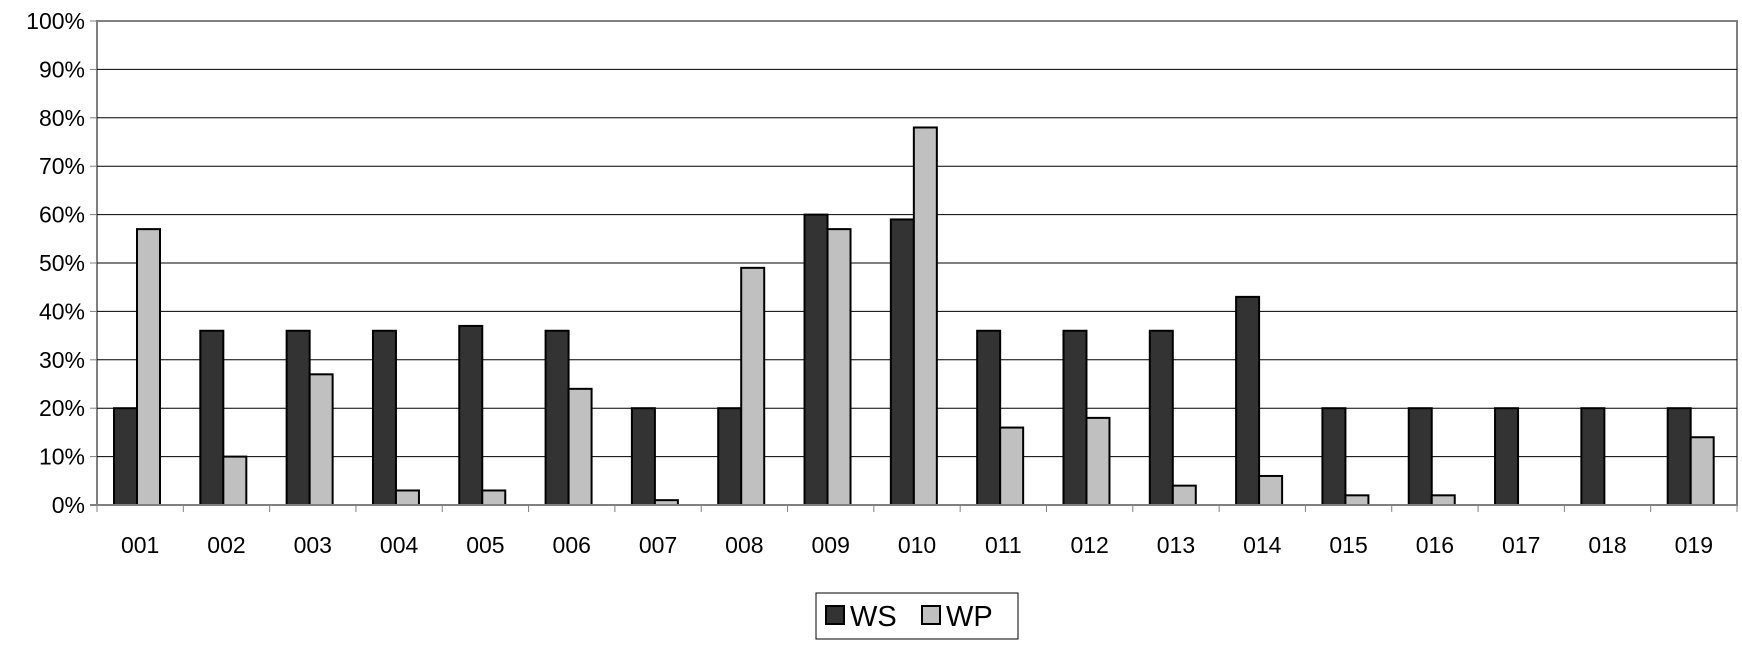 Image resolution: width=1742 pixels, height=646 pixels. What do you see at coordinates (1003, 545) in the screenshot?
I see `x-tick-label: 011` at bounding box center [1003, 545].